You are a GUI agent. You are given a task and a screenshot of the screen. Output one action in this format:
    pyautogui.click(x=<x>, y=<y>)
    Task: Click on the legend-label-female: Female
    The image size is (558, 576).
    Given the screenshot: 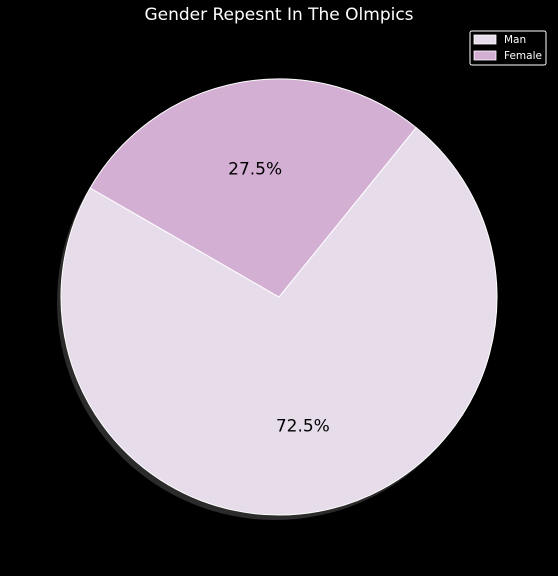 What is the action you would take?
    pyautogui.click(x=523, y=56)
    